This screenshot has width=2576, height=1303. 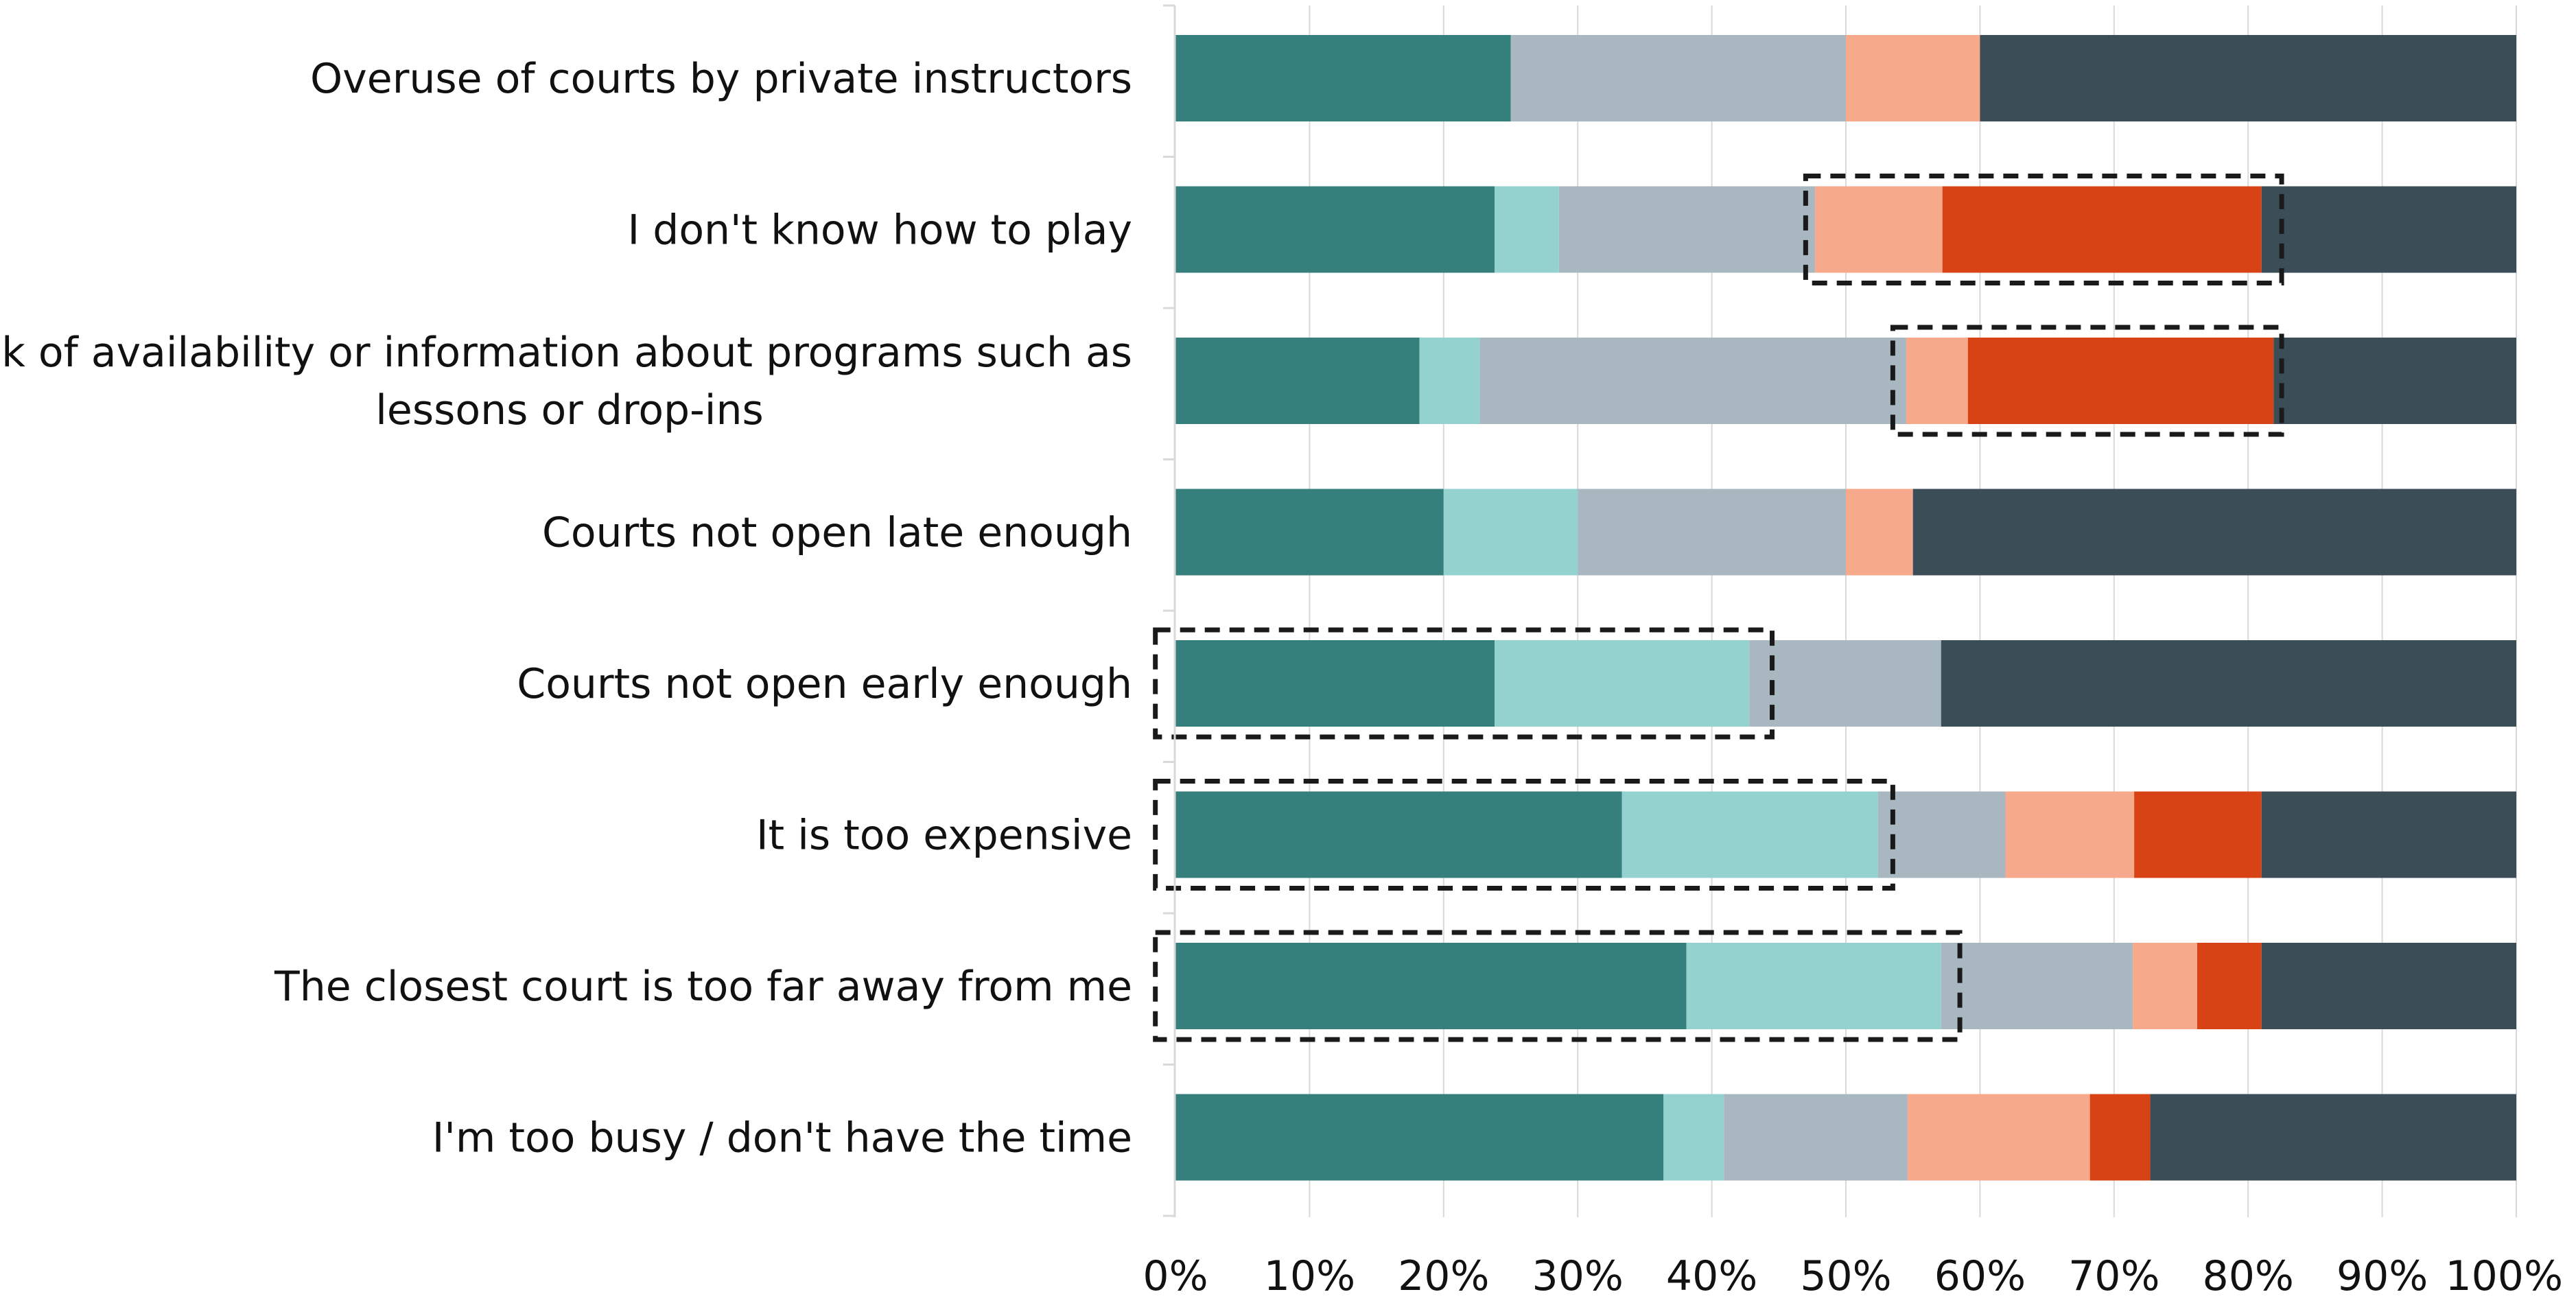 What do you see at coordinates (879, 231) in the screenshot?
I see `category-label: I don't know how to play` at bounding box center [879, 231].